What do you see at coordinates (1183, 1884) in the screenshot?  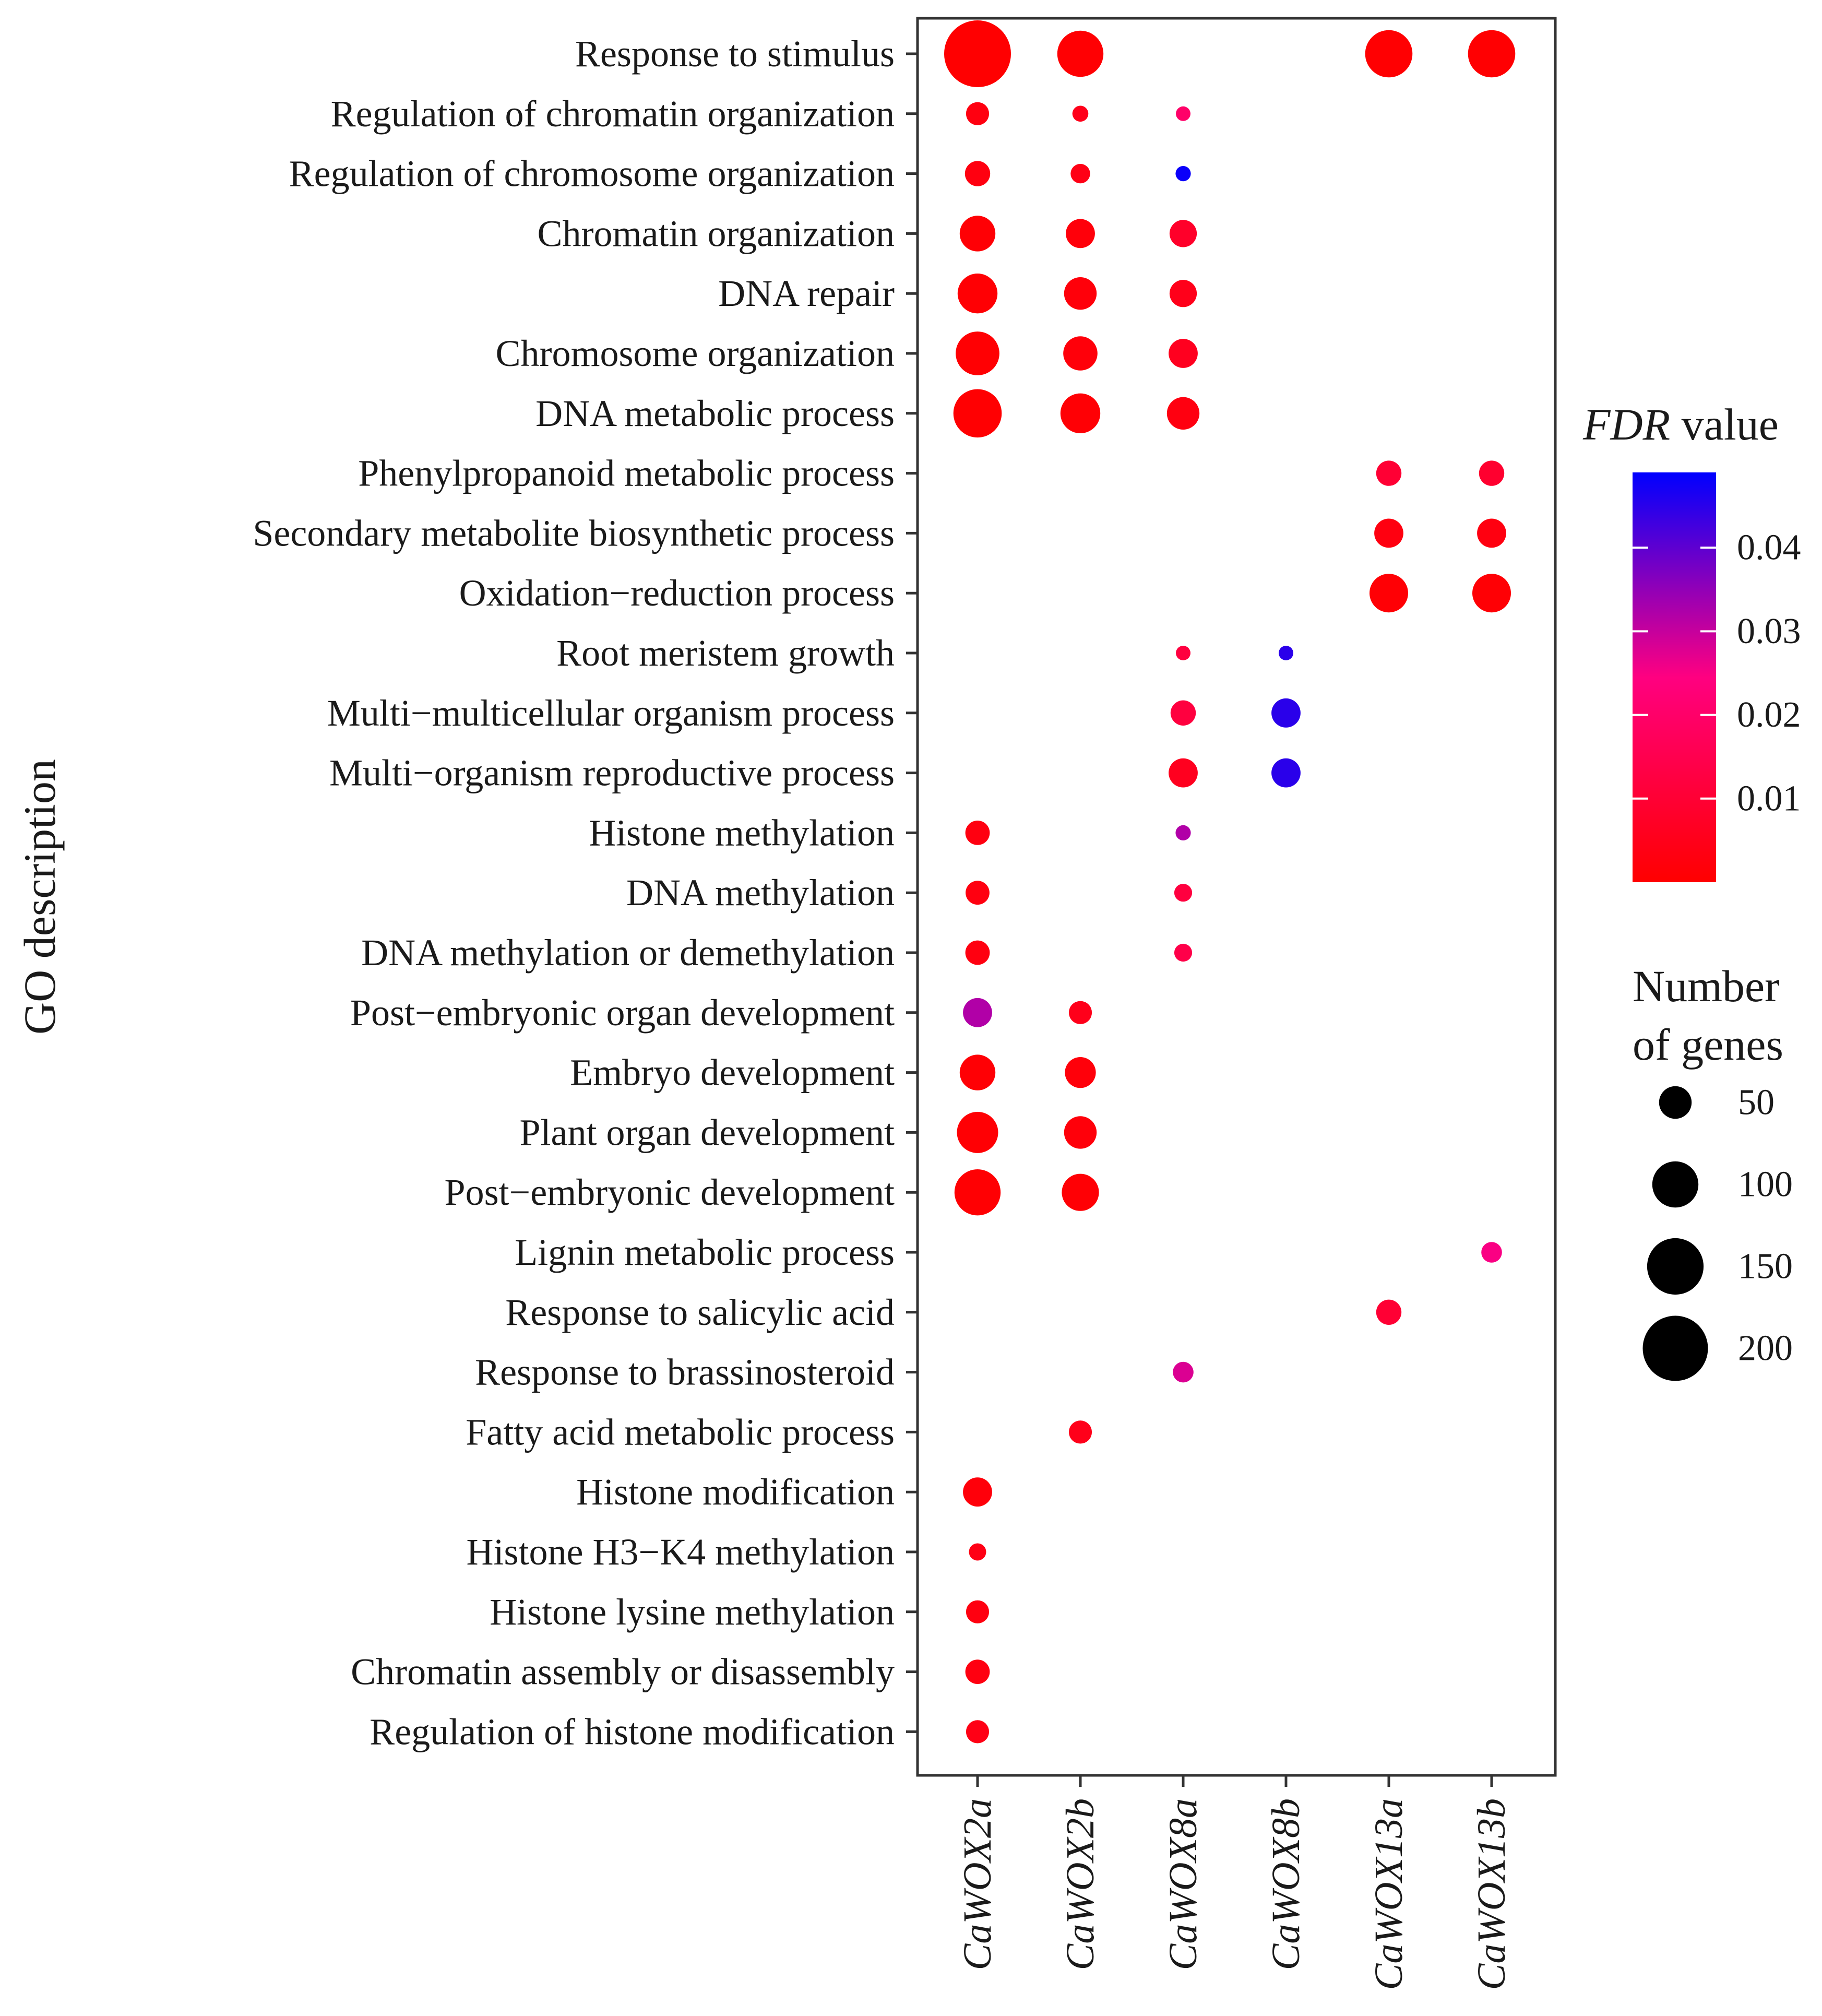 I see `x-tick-label-cawox8a: CaWOX8a` at bounding box center [1183, 1884].